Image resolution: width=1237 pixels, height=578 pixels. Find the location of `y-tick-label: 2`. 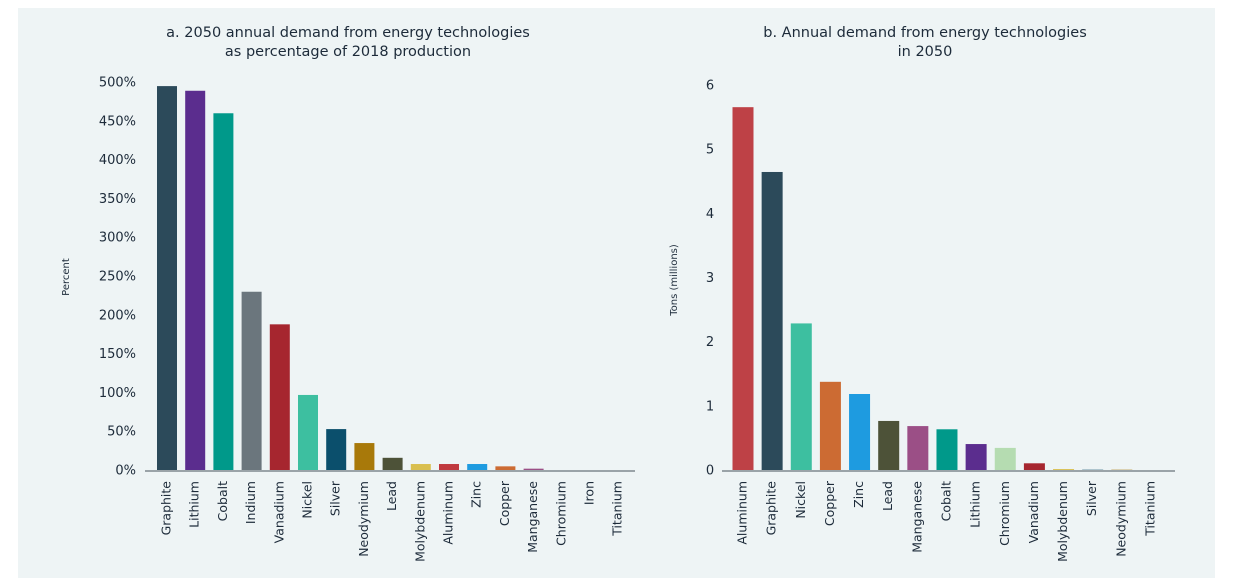

y-tick-label: 2 is located at coordinates (710, 342).